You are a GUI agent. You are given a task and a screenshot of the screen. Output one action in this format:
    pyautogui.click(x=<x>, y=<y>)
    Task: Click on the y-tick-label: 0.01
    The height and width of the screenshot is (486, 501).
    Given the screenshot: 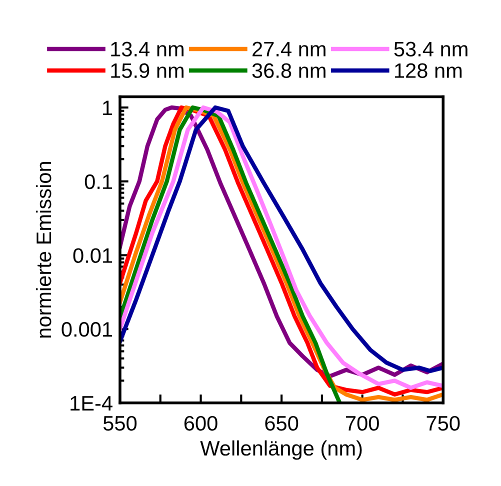 What is the action you would take?
    pyautogui.click(x=92, y=255)
    